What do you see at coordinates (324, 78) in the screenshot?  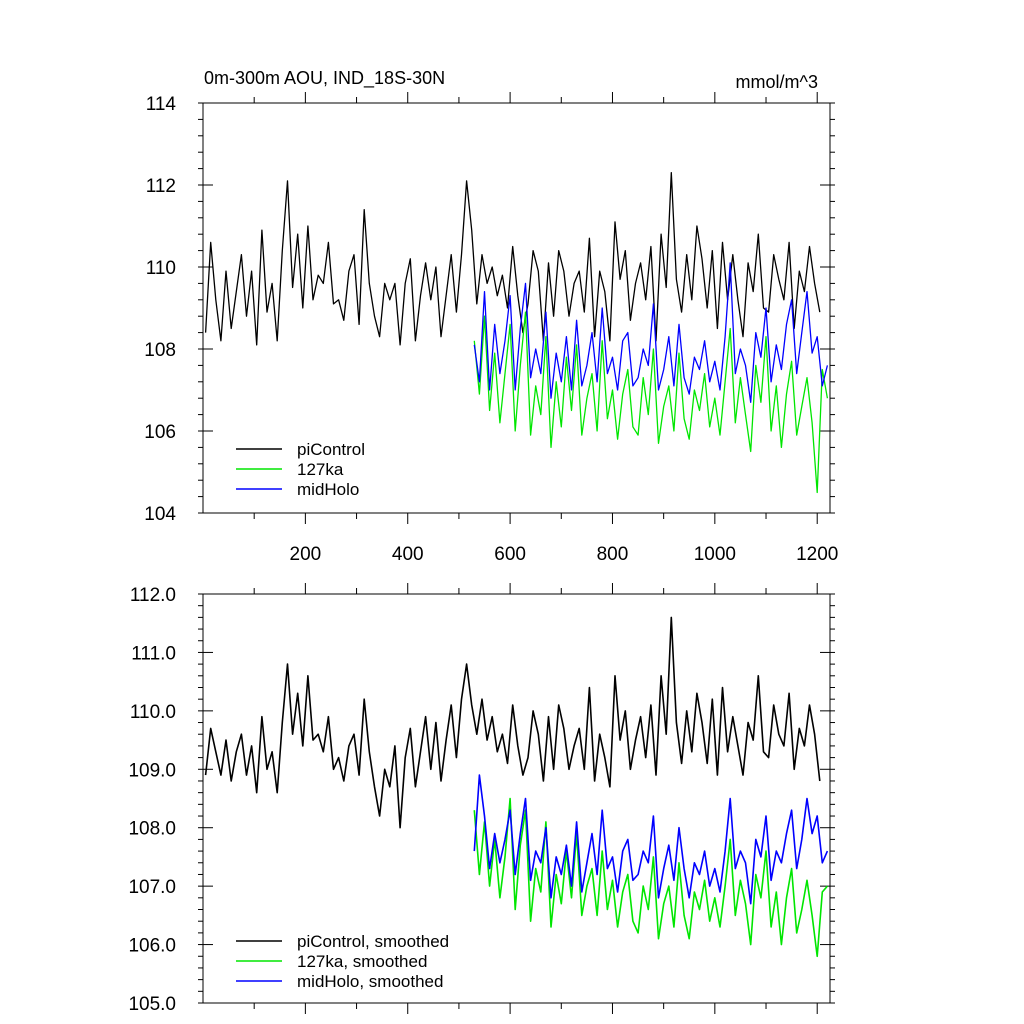 I see `figure-title: 0m-300m AOU, IND_18S-30N` at bounding box center [324, 78].